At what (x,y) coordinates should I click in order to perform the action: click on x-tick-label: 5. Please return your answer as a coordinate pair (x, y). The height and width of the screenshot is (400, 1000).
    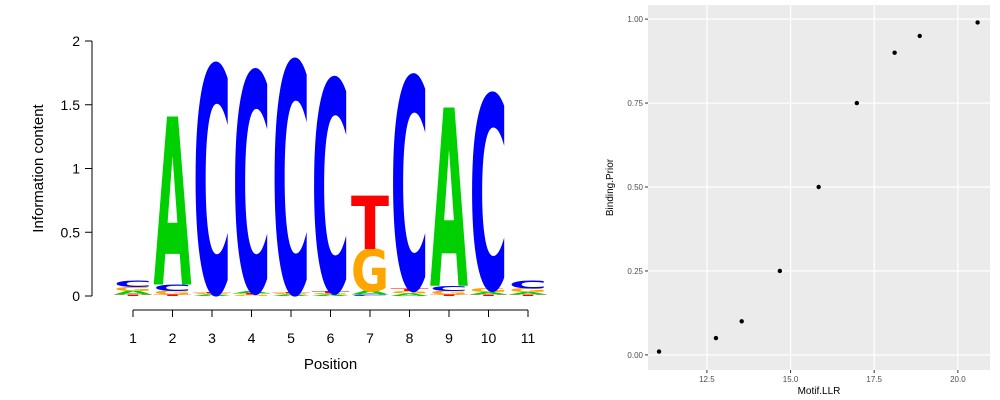
    Looking at the image, I should click on (291, 338).